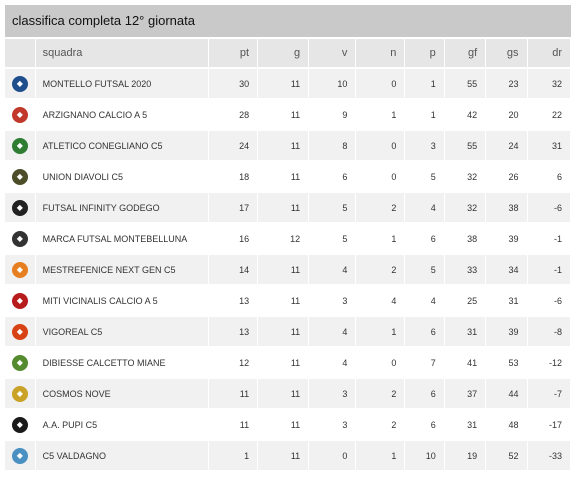  What do you see at coordinates (122, 300) in the screenshot?
I see `team-name: MITI VICINALIS CALCIO A 5` at bounding box center [122, 300].